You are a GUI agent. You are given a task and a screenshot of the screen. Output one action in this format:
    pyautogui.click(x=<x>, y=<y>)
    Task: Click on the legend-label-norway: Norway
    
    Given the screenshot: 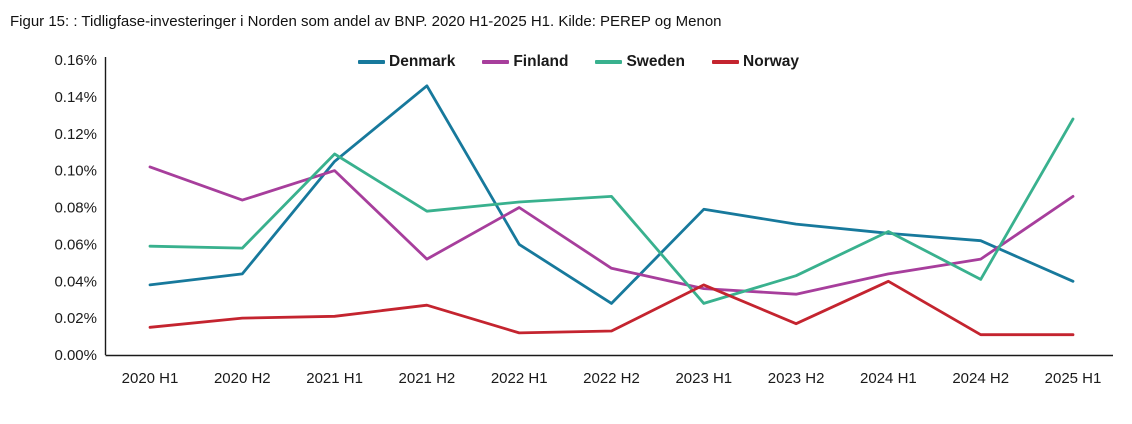 What is the action you would take?
    pyautogui.click(x=771, y=61)
    